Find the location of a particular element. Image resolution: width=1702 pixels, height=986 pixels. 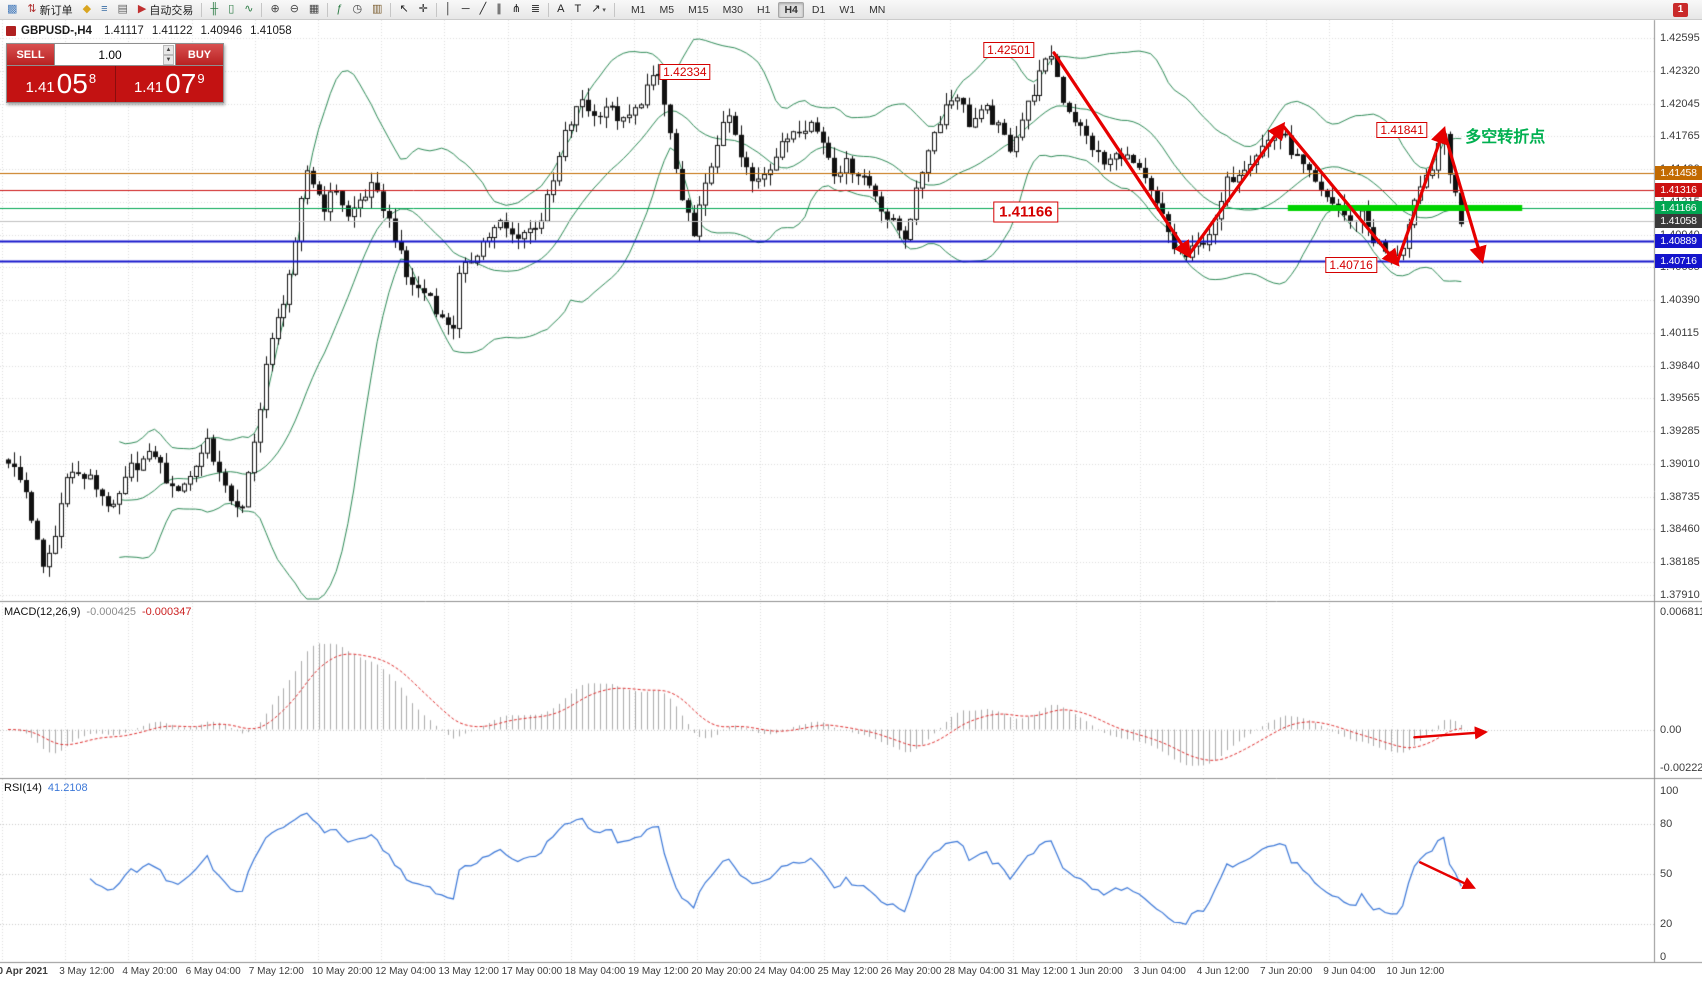

autotrading-button-label: 自动交易 is located at coordinates (171, 10).